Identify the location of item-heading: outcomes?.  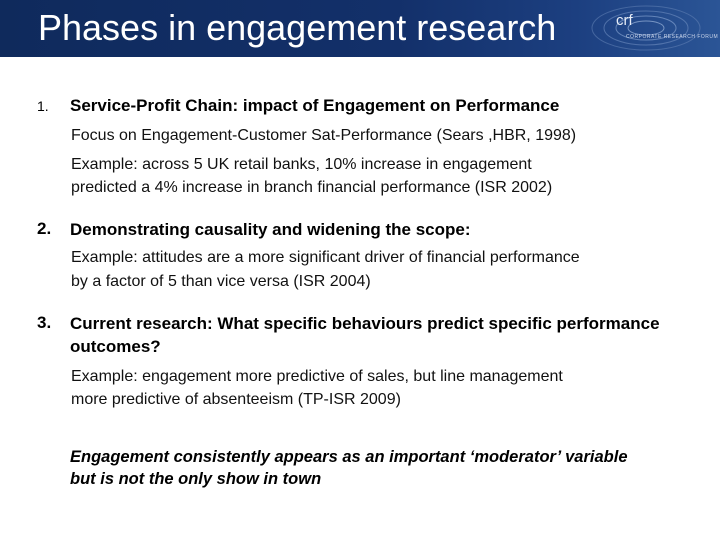
(115, 346).